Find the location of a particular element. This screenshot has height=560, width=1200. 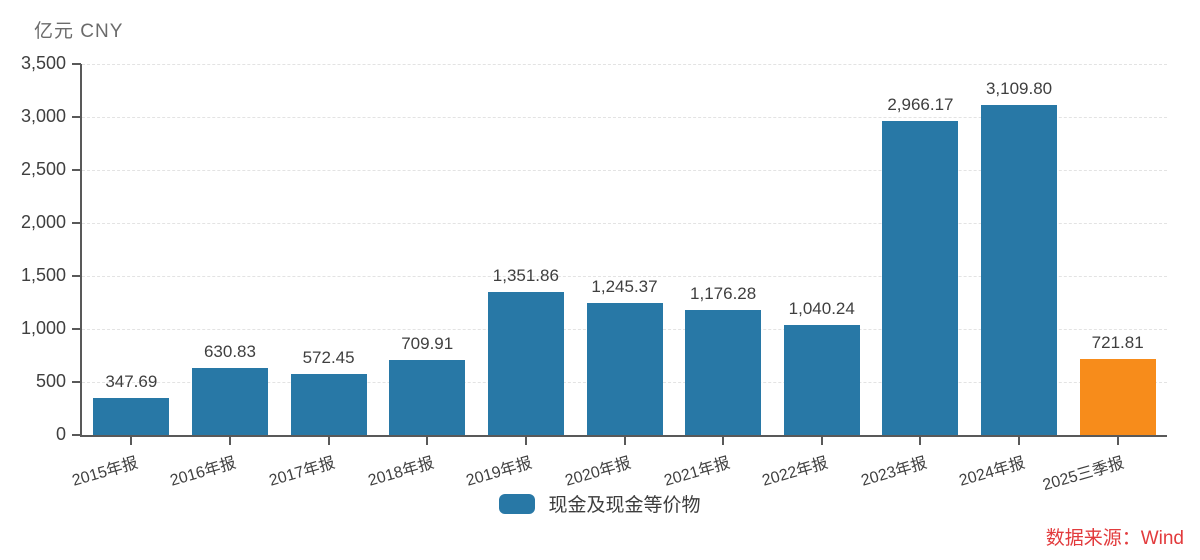

legend-label: 现金及现金等价物 is located at coordinates (624, 505).